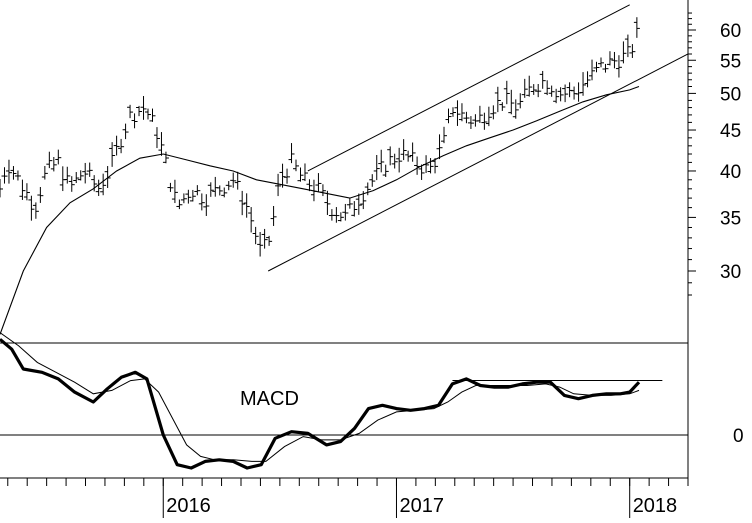 This screenshot has height=523, width=752. Describe the element at coordinates (738, 436) in the screenshot. I see `macd-zero-tick-label: 0` at that location.